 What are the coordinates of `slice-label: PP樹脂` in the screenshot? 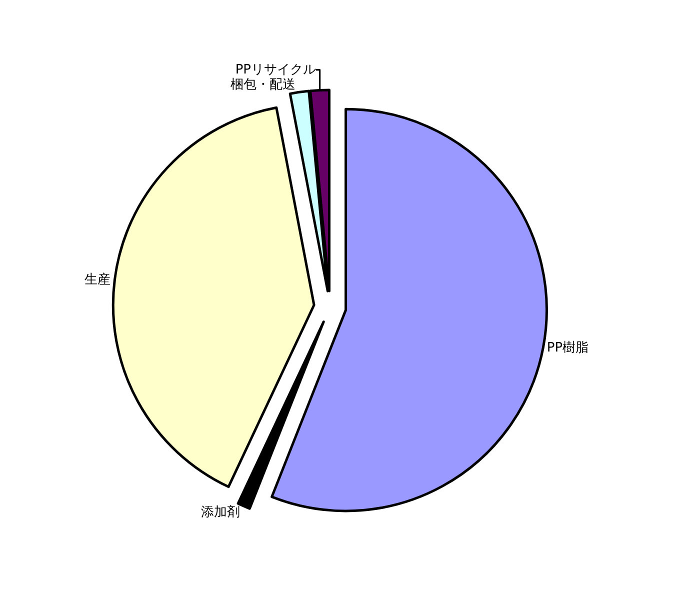 It's located at (567, 348).